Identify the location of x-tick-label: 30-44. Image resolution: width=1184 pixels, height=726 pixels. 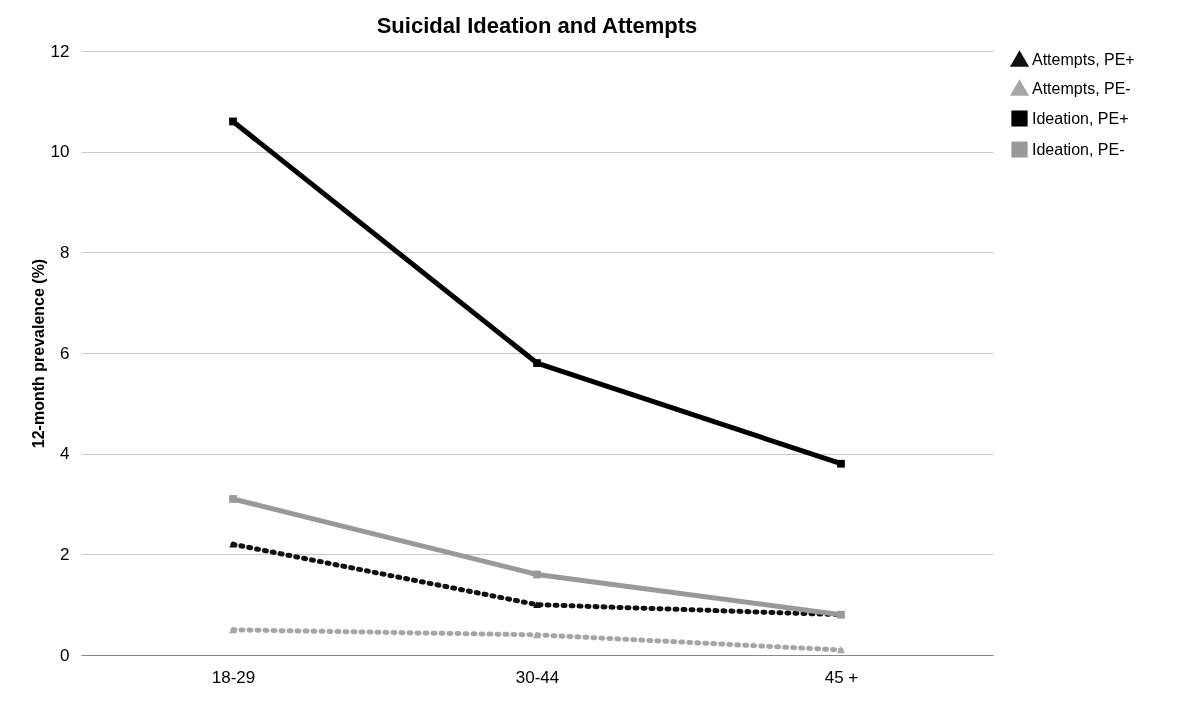
(537, 677).